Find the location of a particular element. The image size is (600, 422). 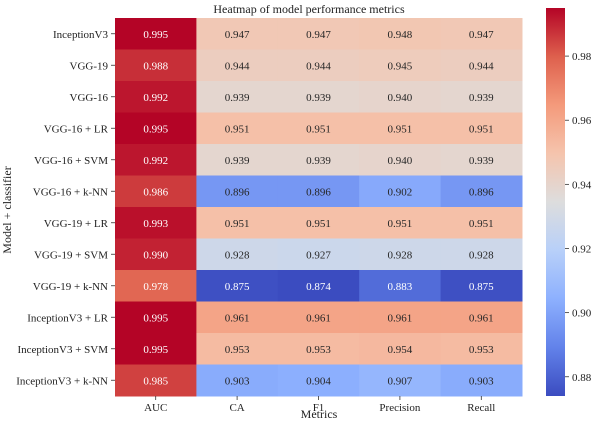

cell-value-label: 0.986 is located at coordinates (155, 192).